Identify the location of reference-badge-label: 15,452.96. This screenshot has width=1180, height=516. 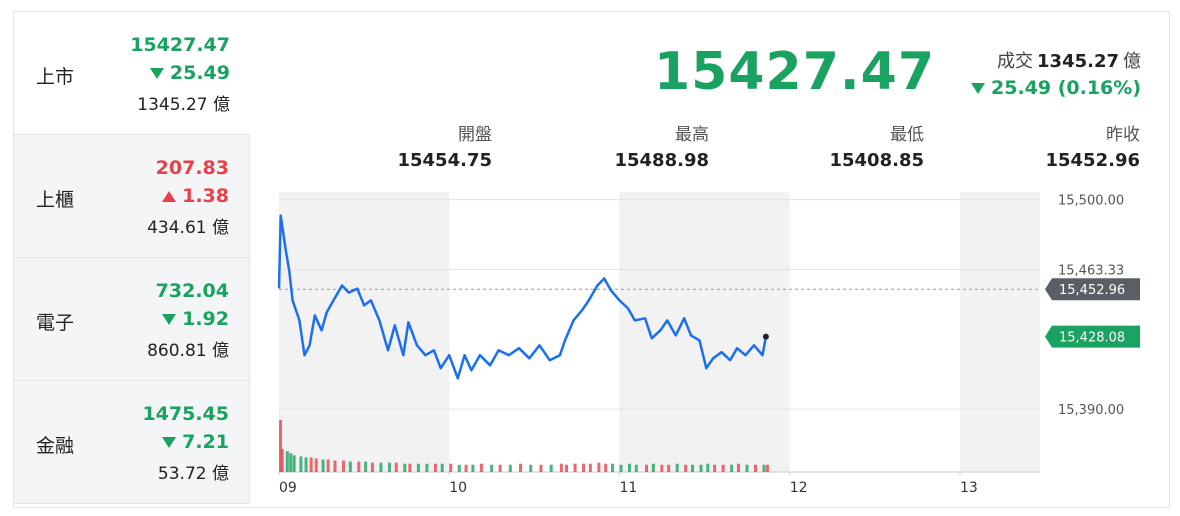
(1092, 290).